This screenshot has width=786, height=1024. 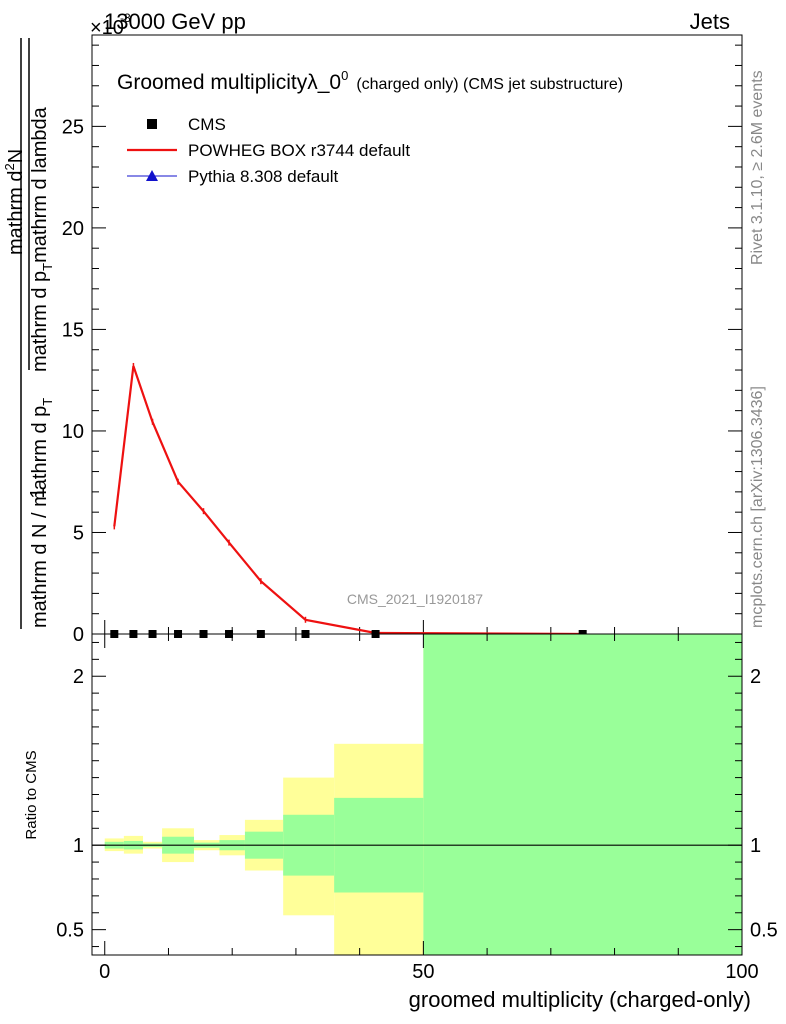 I want to click on x-tick-label: 50, so click(x=423, y=972).